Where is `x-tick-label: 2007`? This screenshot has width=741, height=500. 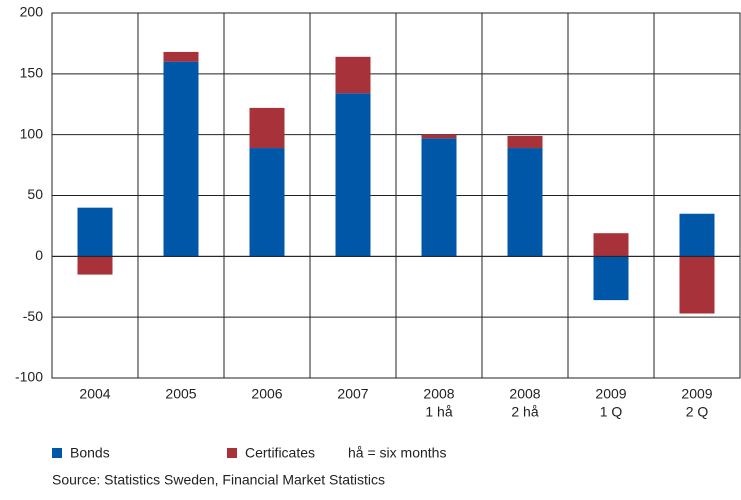 x-tick-label: 2007 is located at coordinates (352, 394).